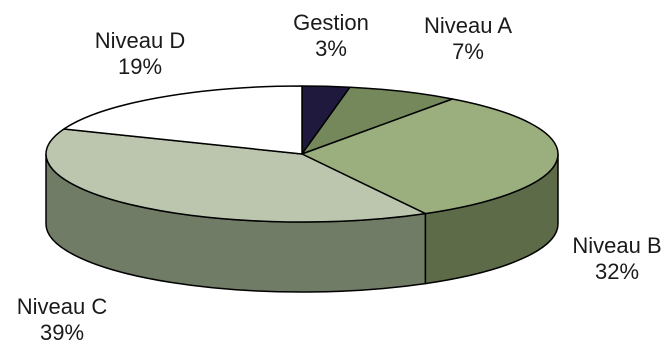 The image size is (671, 346). I want to click on label-niveau-d-value: 19%, so click(140, 66).